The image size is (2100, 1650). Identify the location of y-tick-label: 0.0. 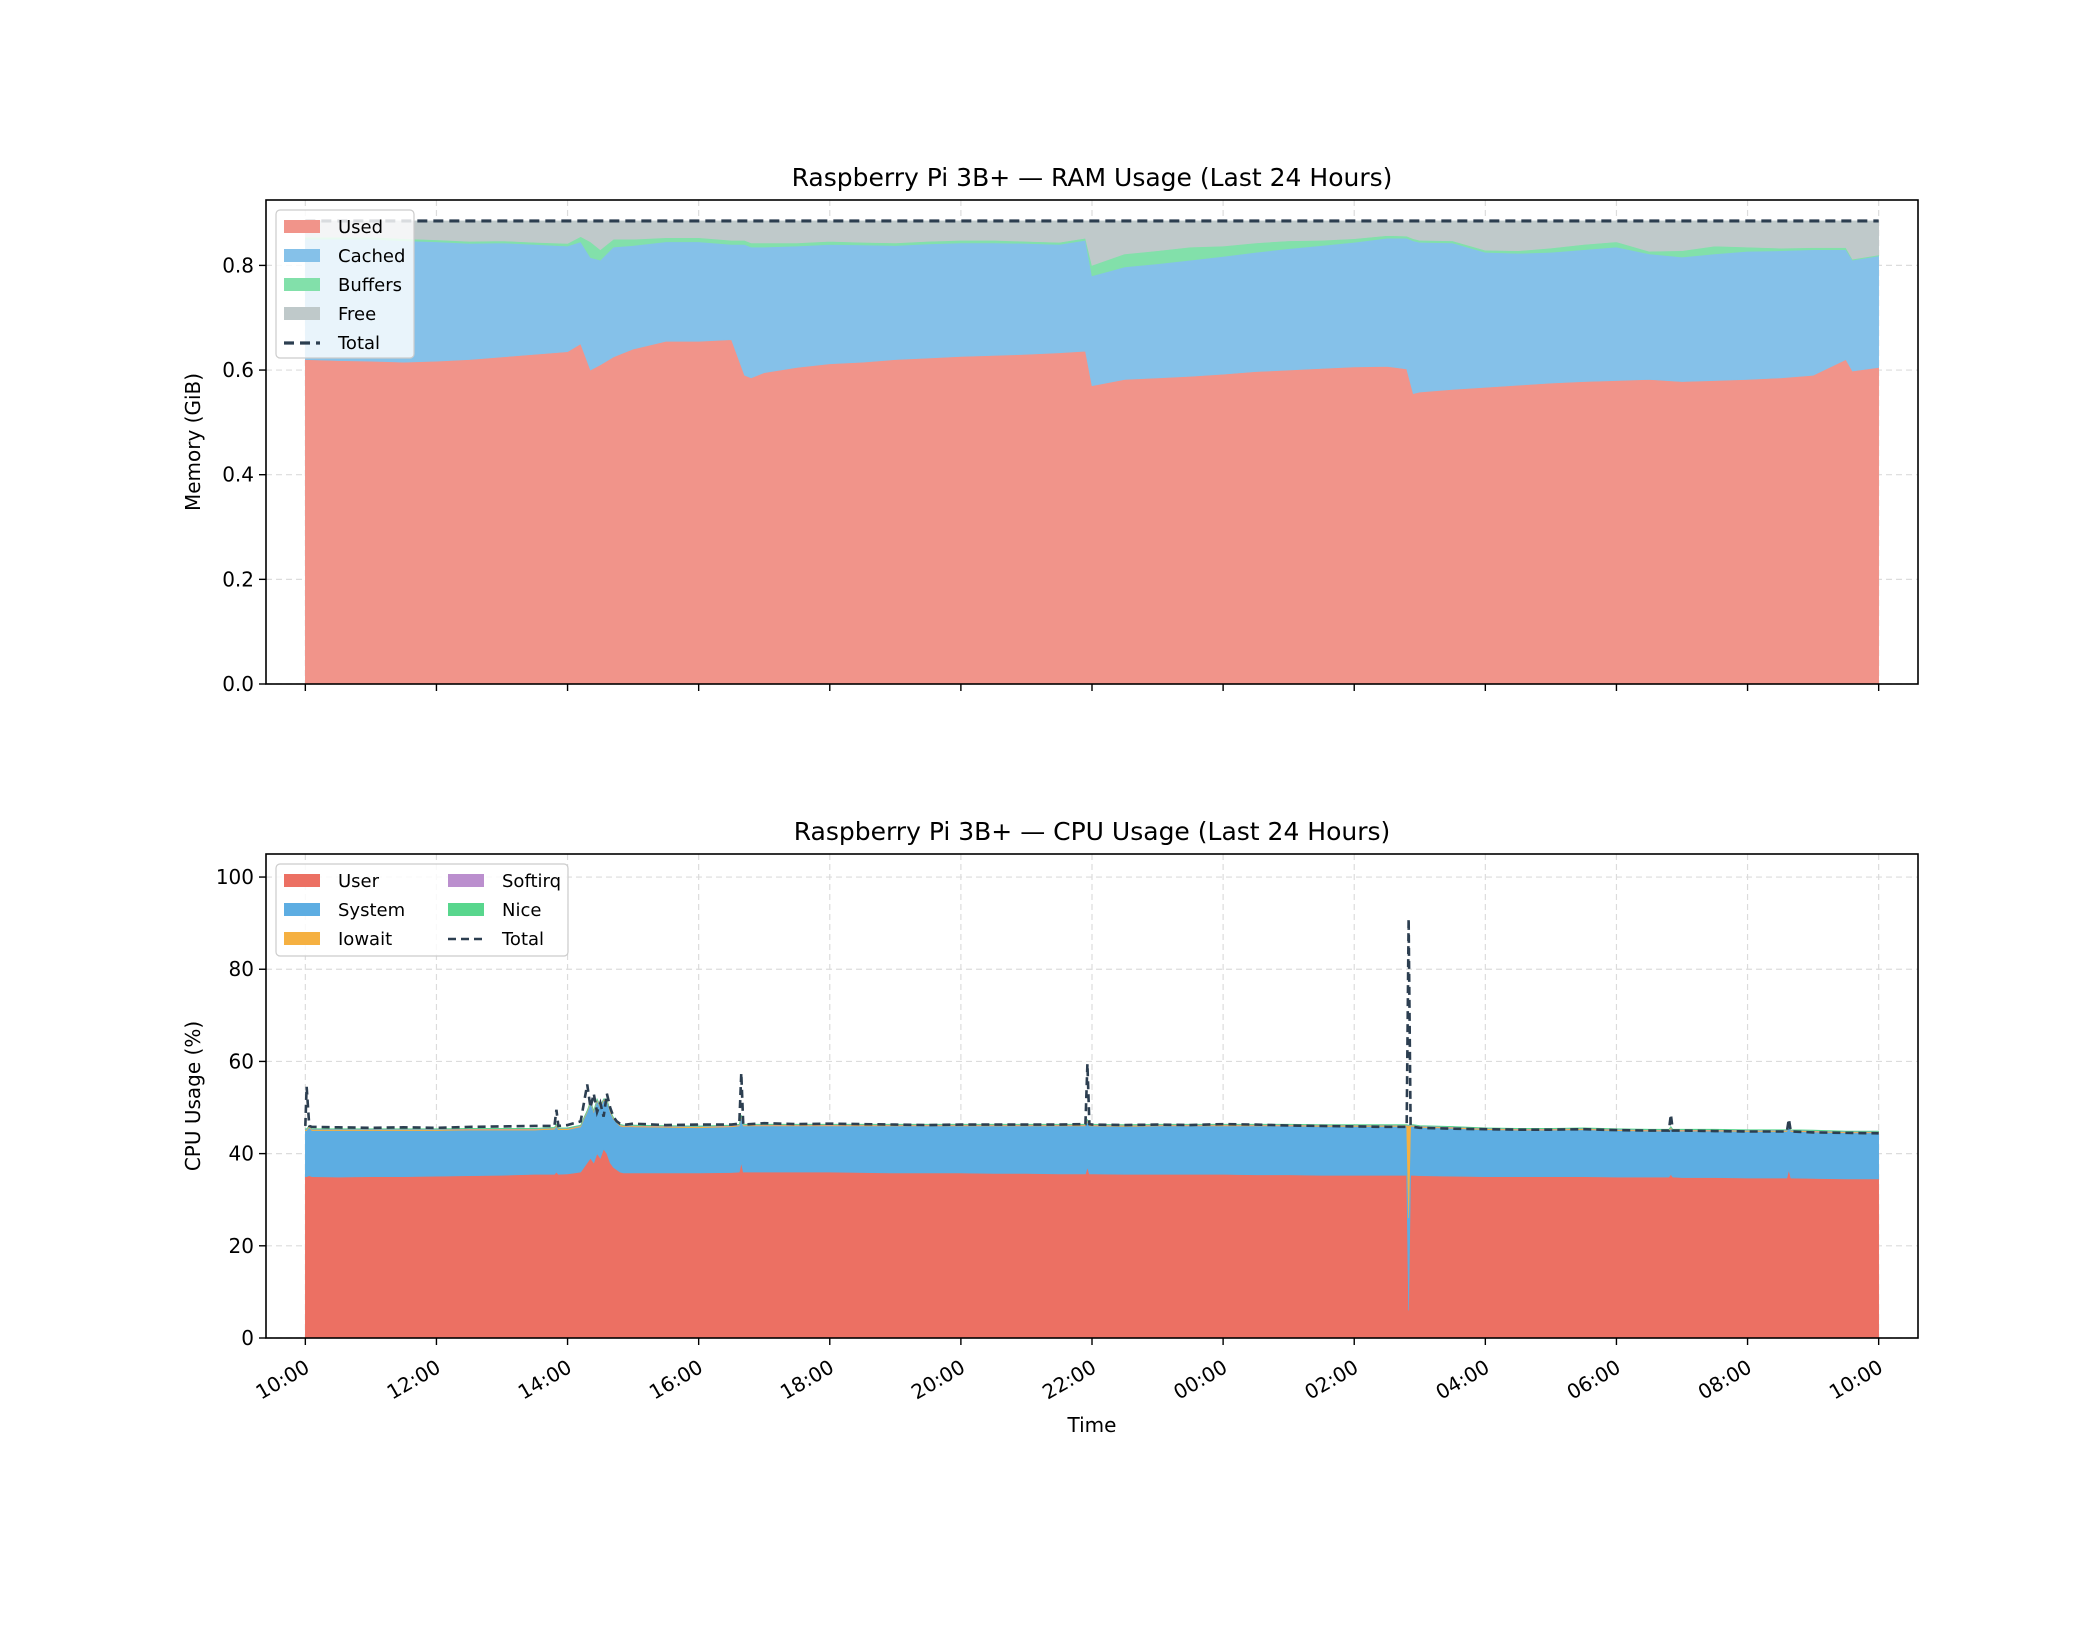
(238, 684).